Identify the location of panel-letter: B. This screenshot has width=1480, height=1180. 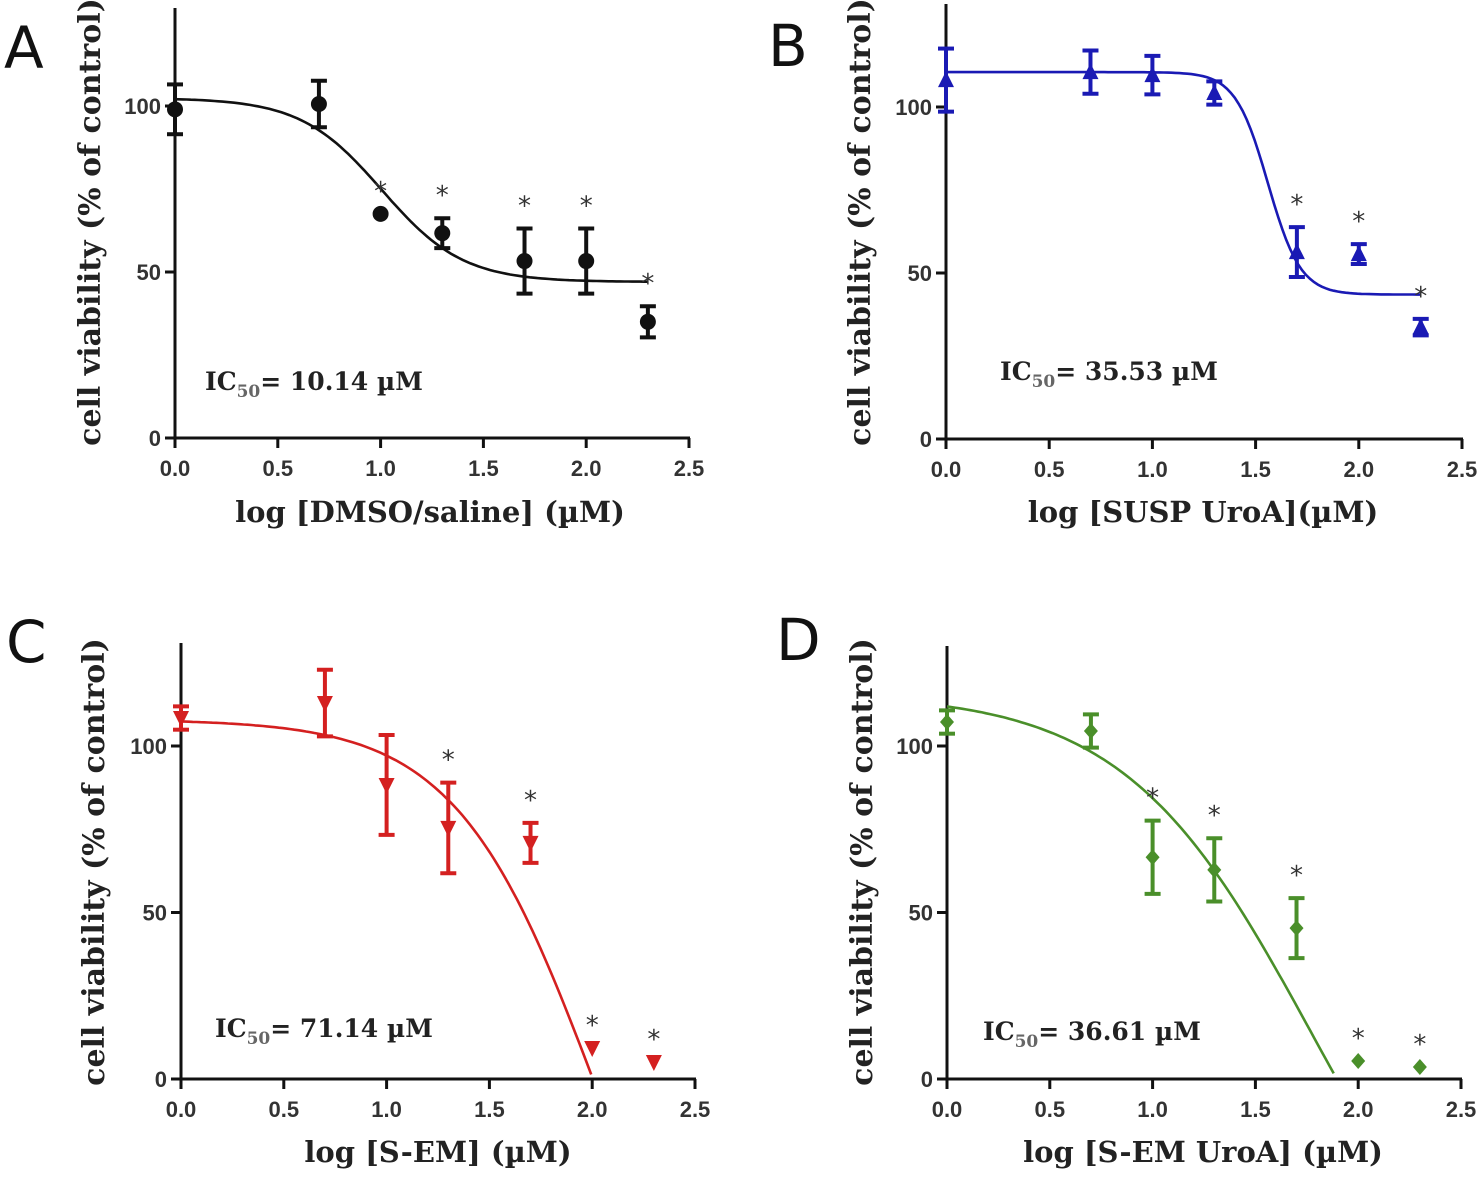
(788, 46).